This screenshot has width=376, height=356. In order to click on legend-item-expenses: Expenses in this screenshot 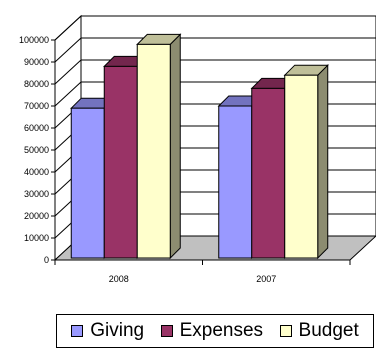, I will do `click(212, 331)`.